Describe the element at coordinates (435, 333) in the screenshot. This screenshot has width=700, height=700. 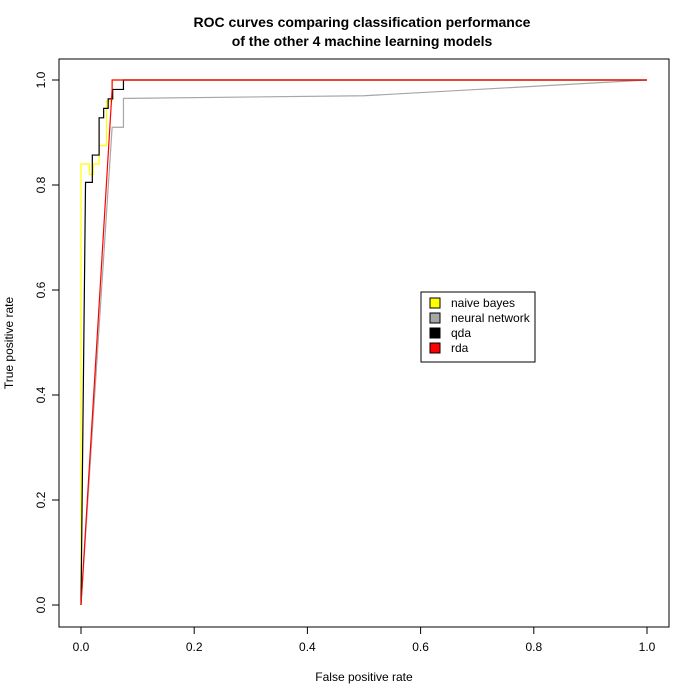
I see `legend-swatch-qda` at that location.